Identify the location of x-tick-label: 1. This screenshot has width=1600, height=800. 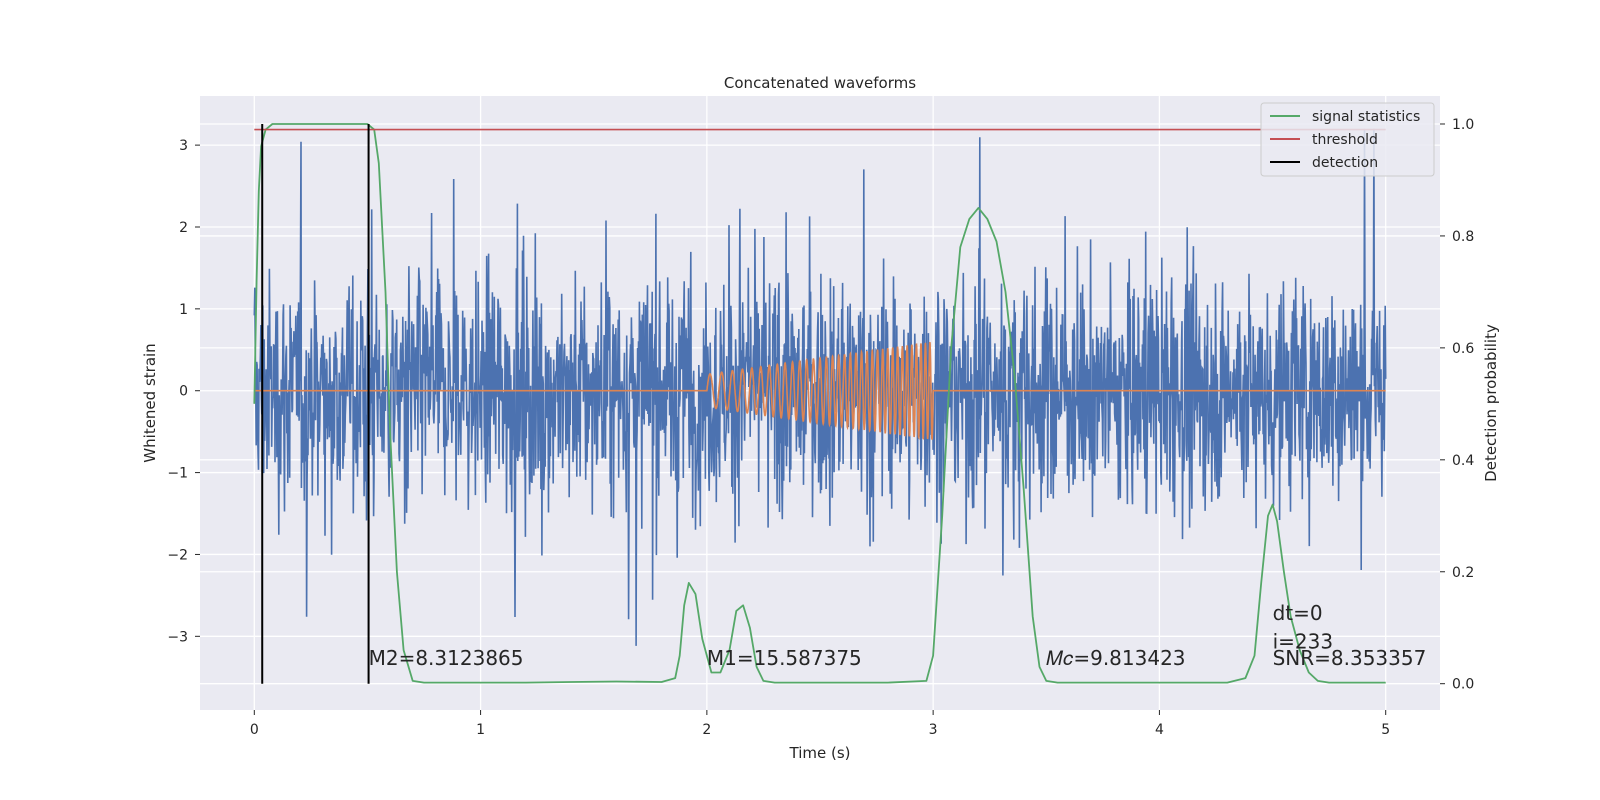
(480, 730).